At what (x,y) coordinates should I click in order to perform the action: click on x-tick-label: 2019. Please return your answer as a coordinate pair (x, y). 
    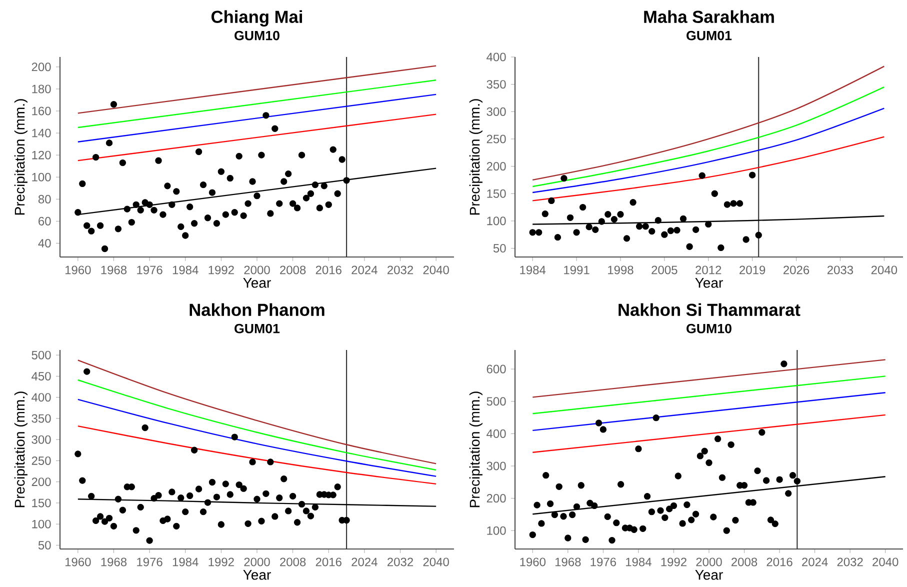
    Looking at the image, I should click on (753, 270).